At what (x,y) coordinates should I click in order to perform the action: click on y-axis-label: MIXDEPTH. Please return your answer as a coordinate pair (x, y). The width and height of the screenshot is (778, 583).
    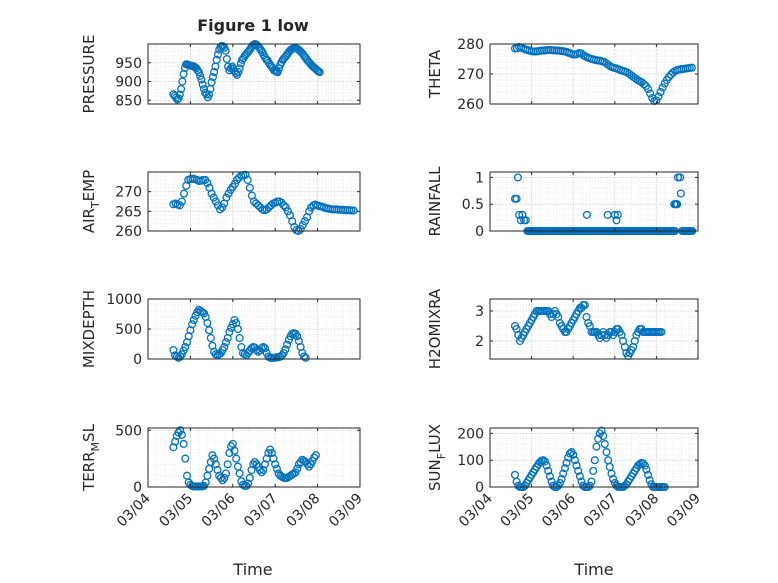
    Looking at the image, I should click on (89, 329).